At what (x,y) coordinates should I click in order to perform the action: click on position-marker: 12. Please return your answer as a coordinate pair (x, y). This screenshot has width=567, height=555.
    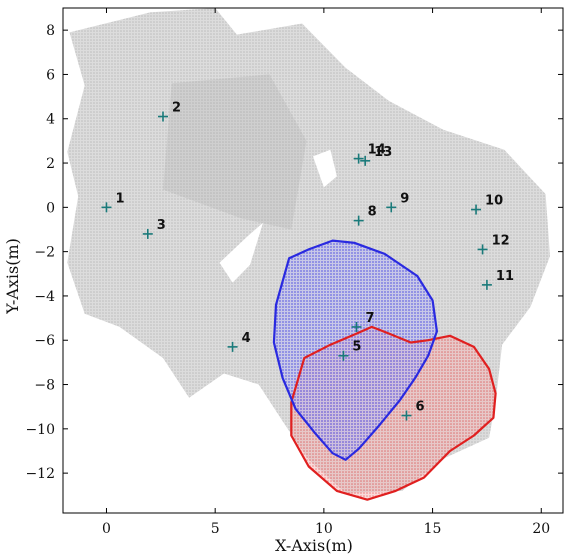
    Looking at the image, I should click on (493, 244).